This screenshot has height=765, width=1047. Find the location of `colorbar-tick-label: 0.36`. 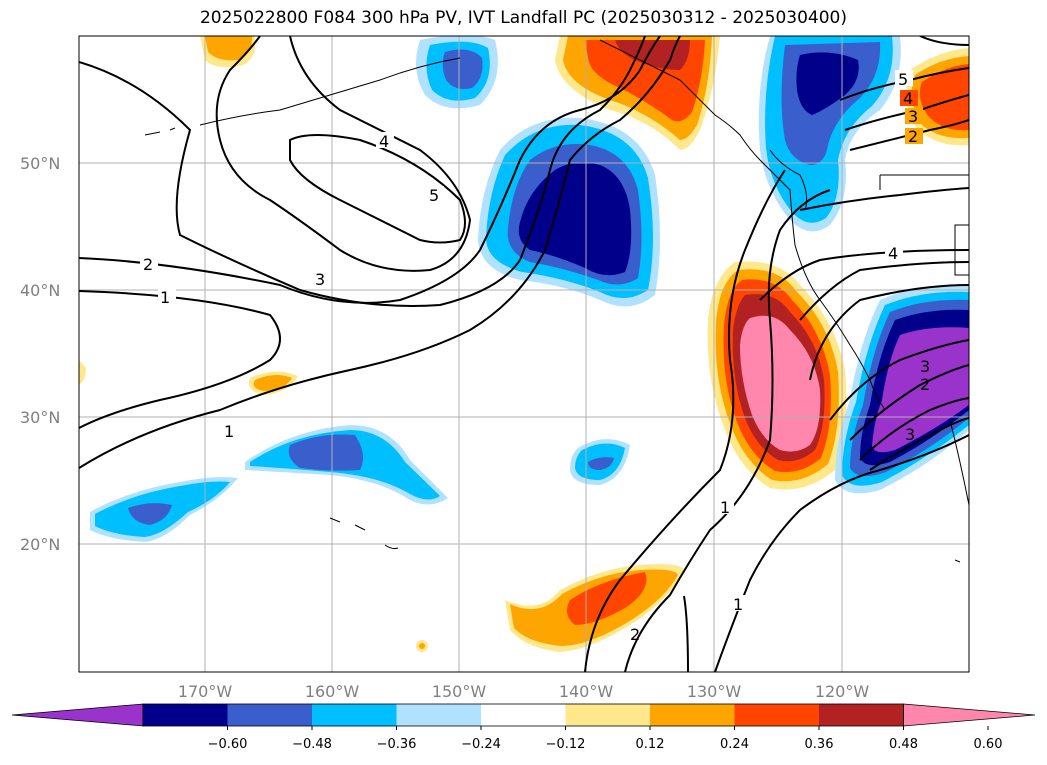

colorbar-tick-label: 0.36 is located at coordinates (819, 744).